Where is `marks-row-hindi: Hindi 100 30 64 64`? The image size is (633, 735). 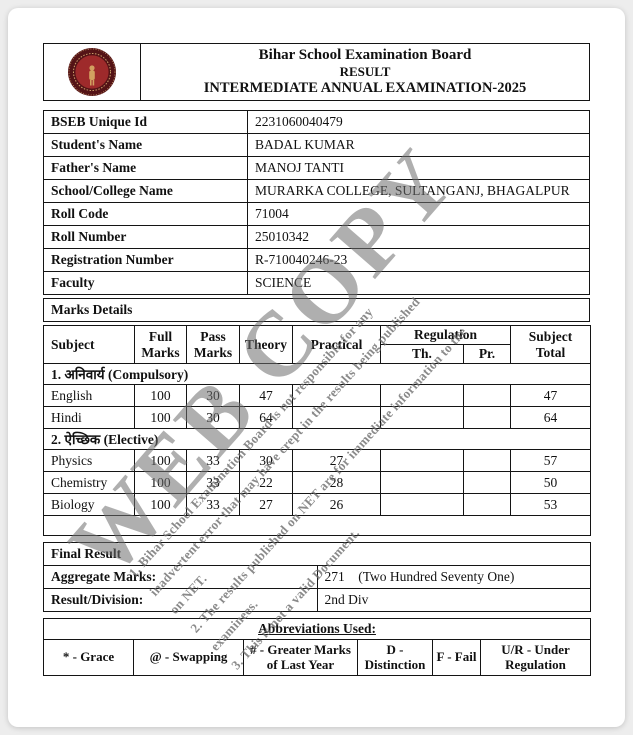 marks-row-hindi: Hindi 100 30 64 64 is located at coordinates (317, 417).